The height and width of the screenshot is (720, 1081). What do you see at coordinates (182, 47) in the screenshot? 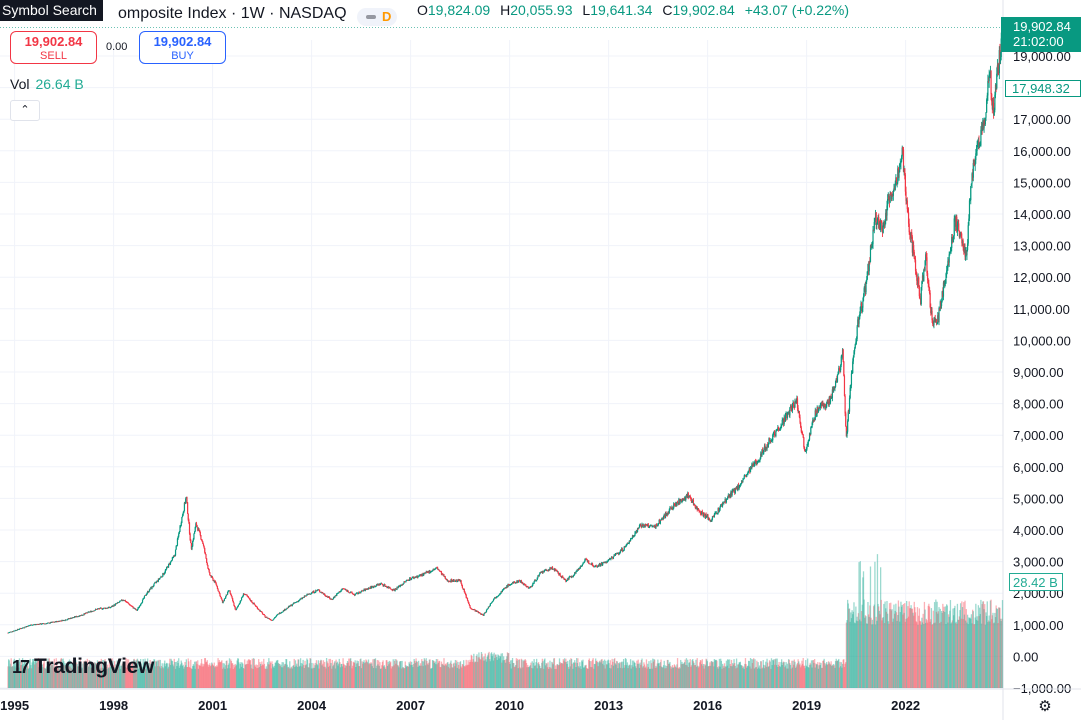
I see `buy-button: 19,902.84 BUY` at bounding box center [182, 47].